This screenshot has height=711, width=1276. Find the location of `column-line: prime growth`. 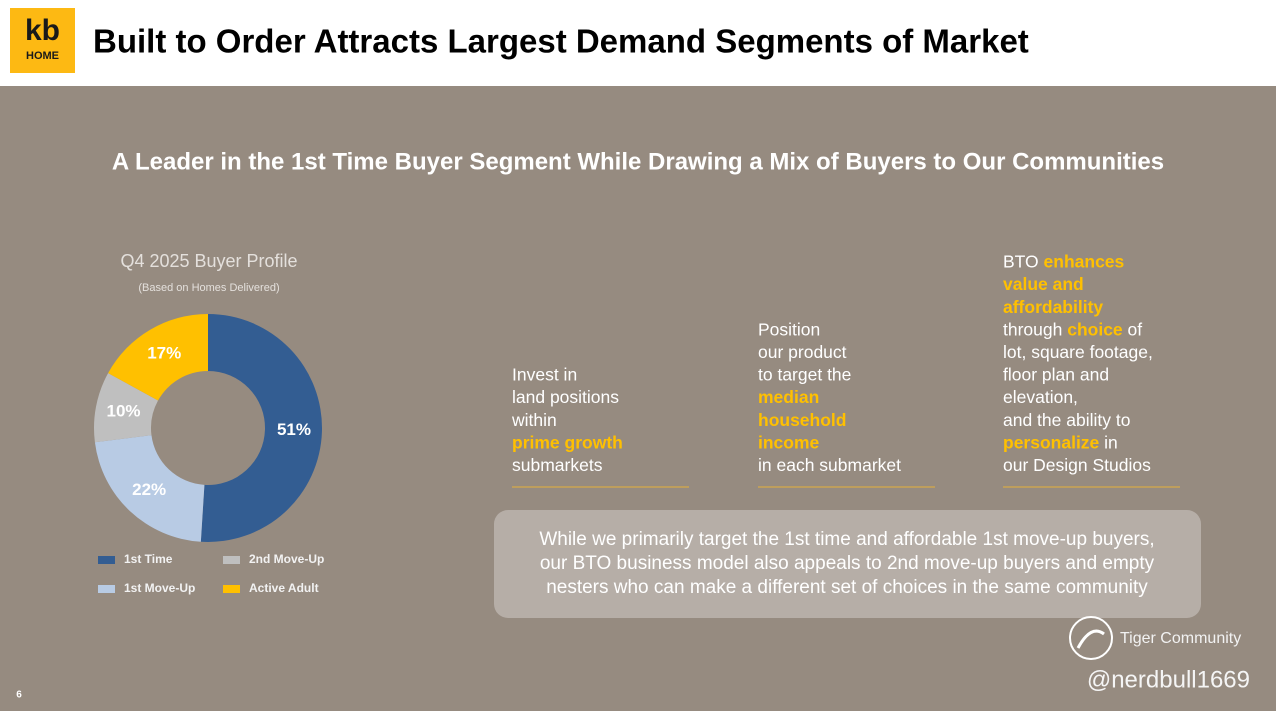

column-line: prime growth is located at coordinates (567, 442).